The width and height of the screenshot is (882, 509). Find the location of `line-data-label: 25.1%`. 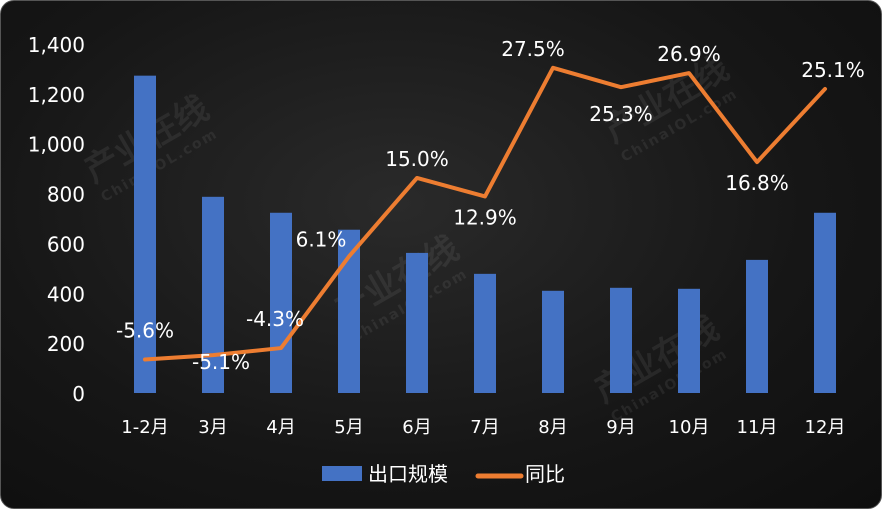

line-data-label: 25.1% is located at coordinates (833, 70).